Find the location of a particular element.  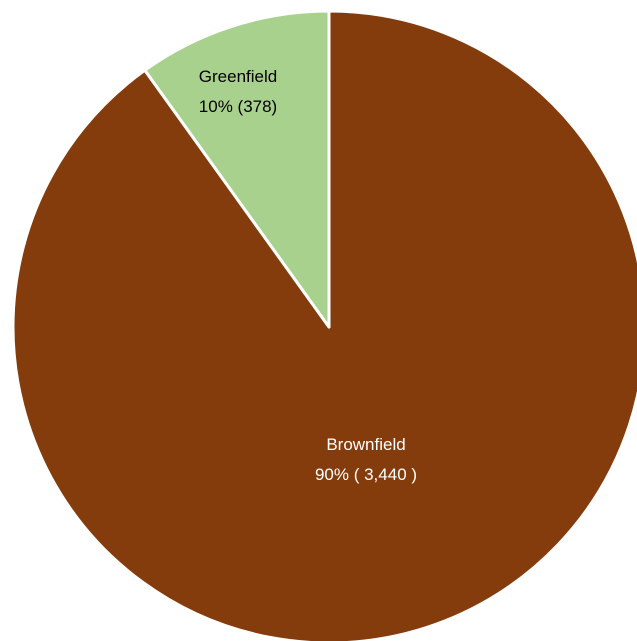

slice-label-brownfield-value: 90% ( 3,440 ) is located at coordinates (366, 474).